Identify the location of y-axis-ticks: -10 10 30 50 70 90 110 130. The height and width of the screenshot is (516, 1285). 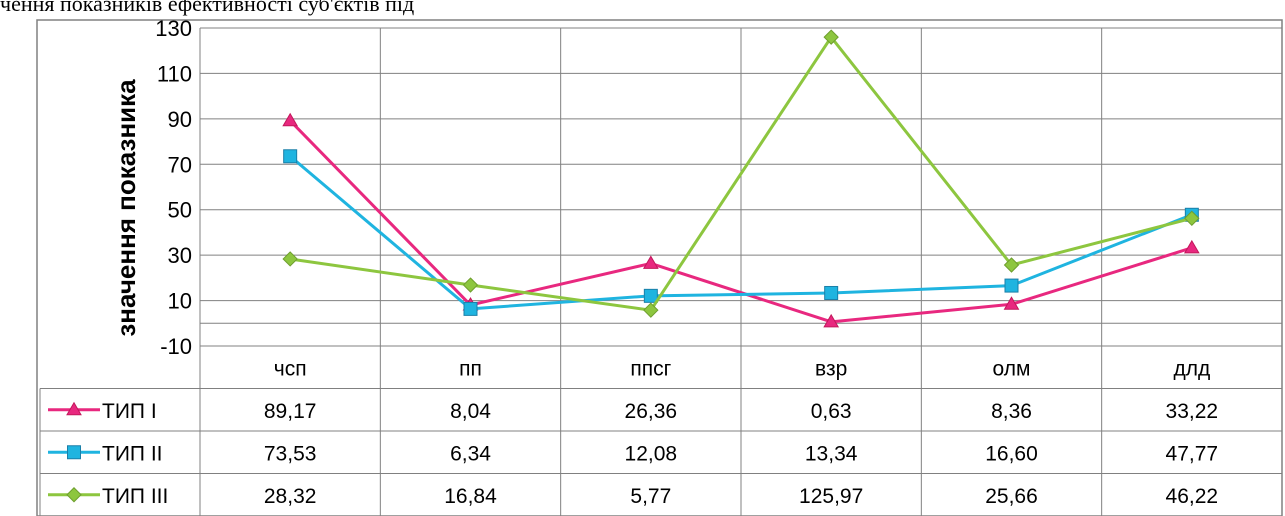
(173, 187).